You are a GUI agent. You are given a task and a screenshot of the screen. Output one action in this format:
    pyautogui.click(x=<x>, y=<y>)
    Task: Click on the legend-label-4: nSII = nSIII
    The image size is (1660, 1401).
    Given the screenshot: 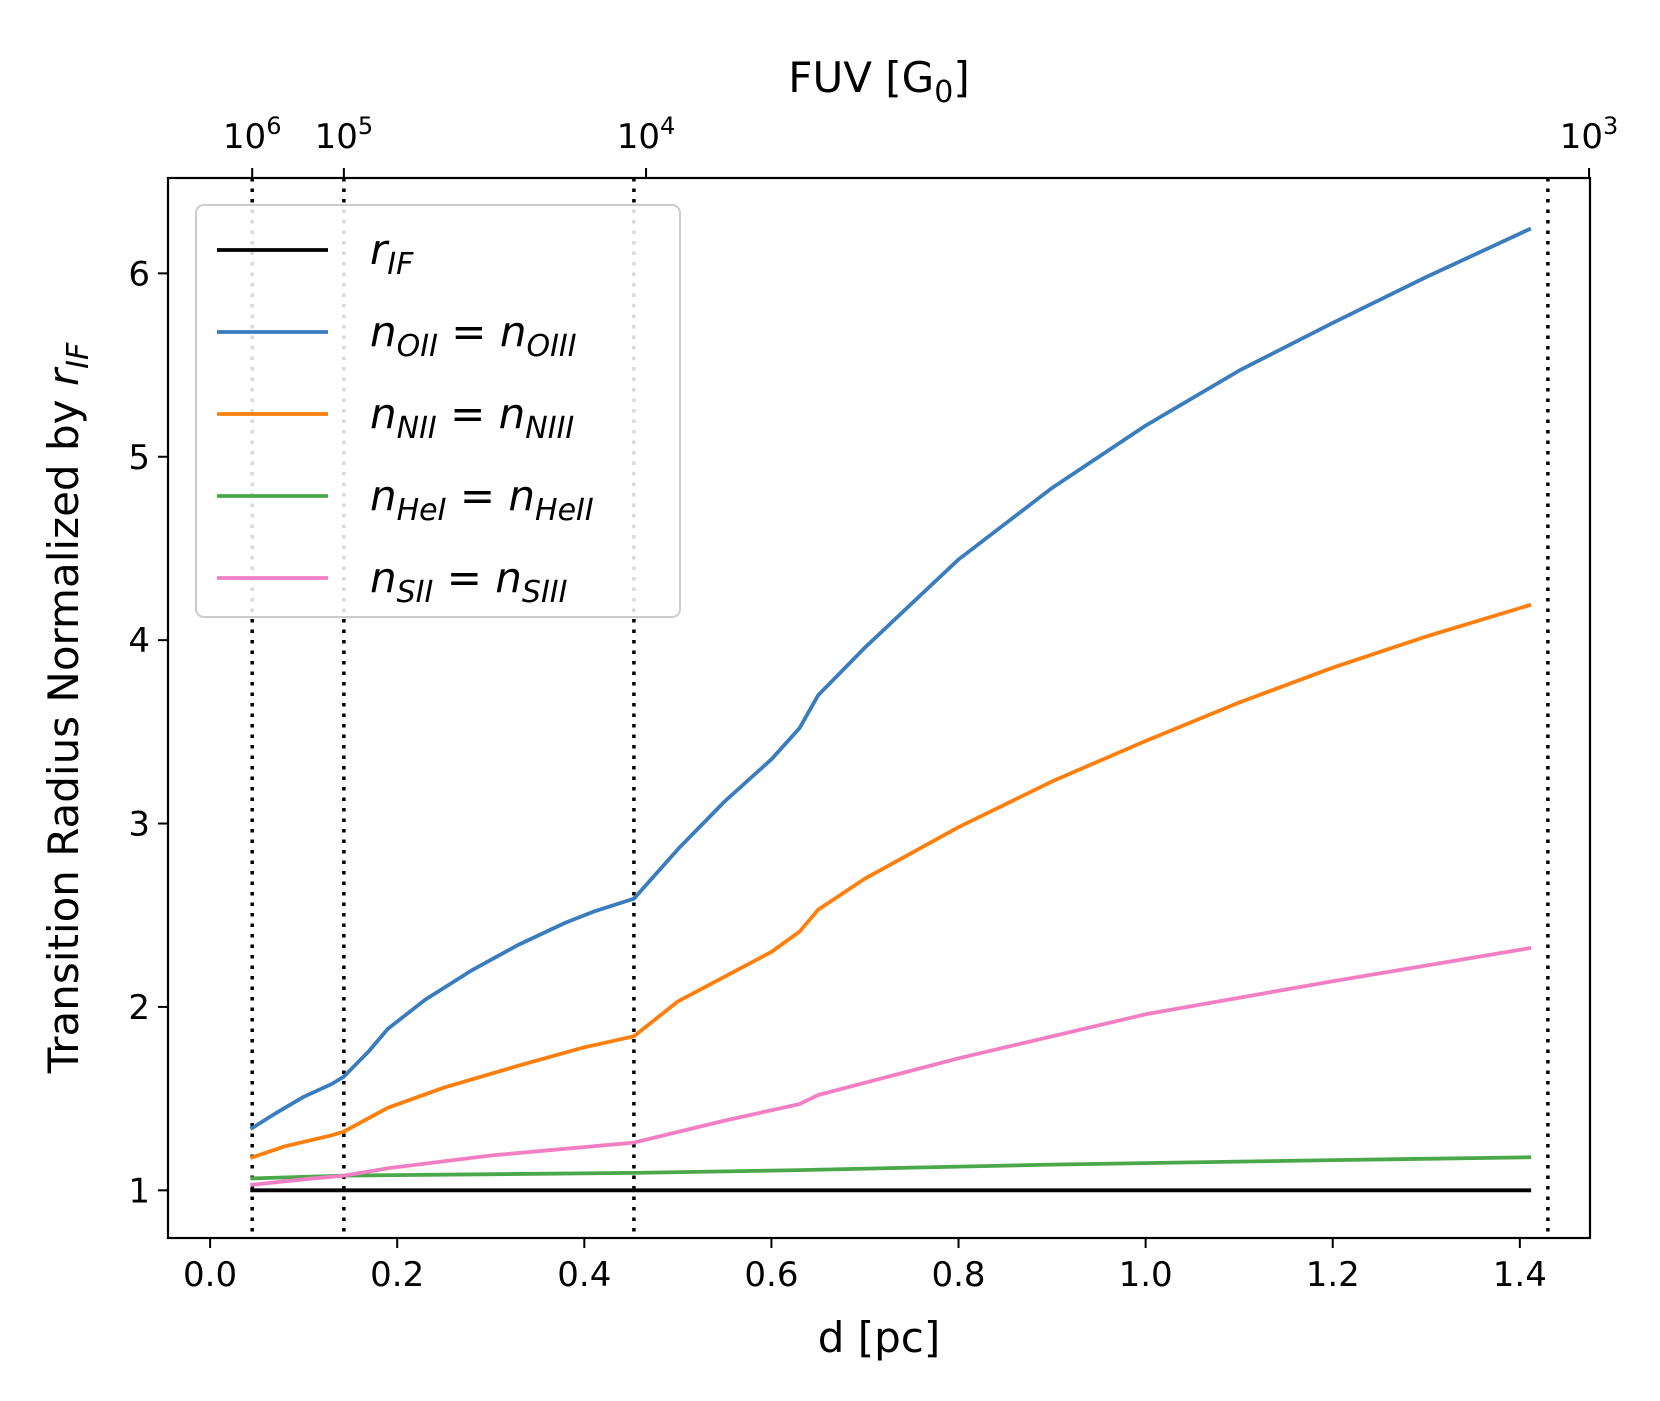 What is the action you would take?
    pyautogui.click(x=469, y=581)
    